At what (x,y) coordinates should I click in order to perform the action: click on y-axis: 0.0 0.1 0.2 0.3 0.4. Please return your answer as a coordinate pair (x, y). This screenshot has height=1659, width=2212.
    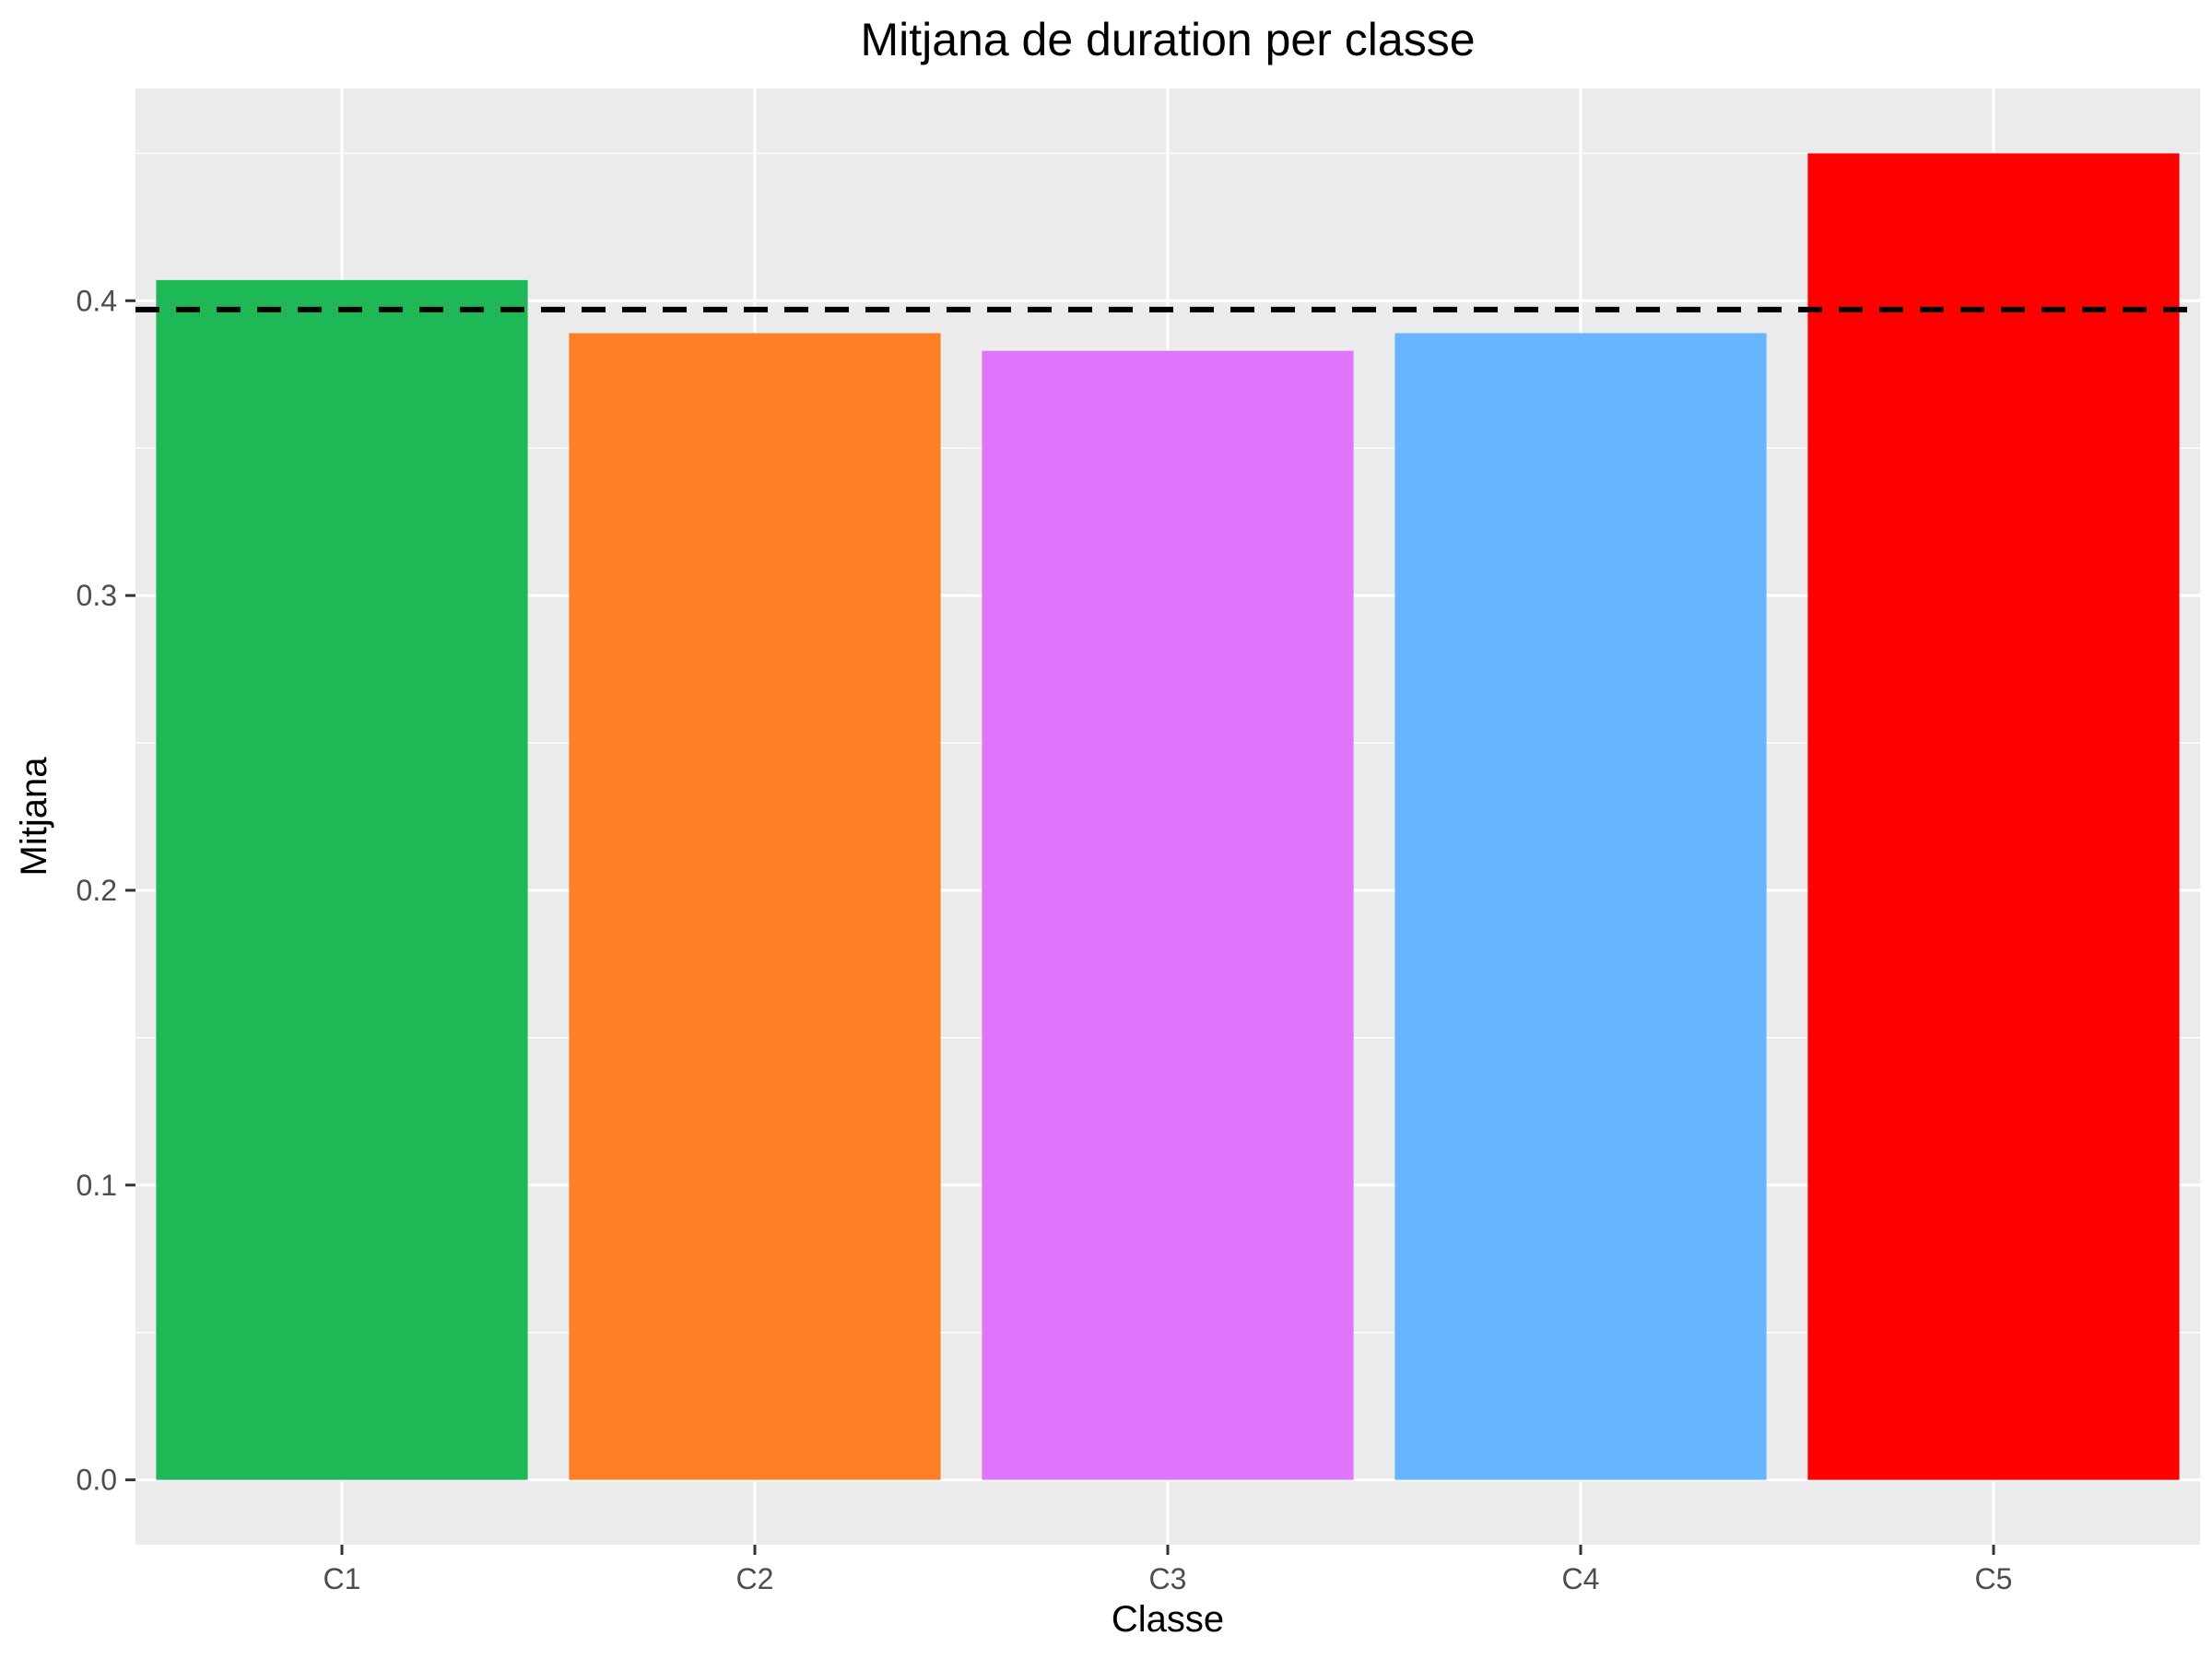
    Looking at the image, I should click on (105, 890).